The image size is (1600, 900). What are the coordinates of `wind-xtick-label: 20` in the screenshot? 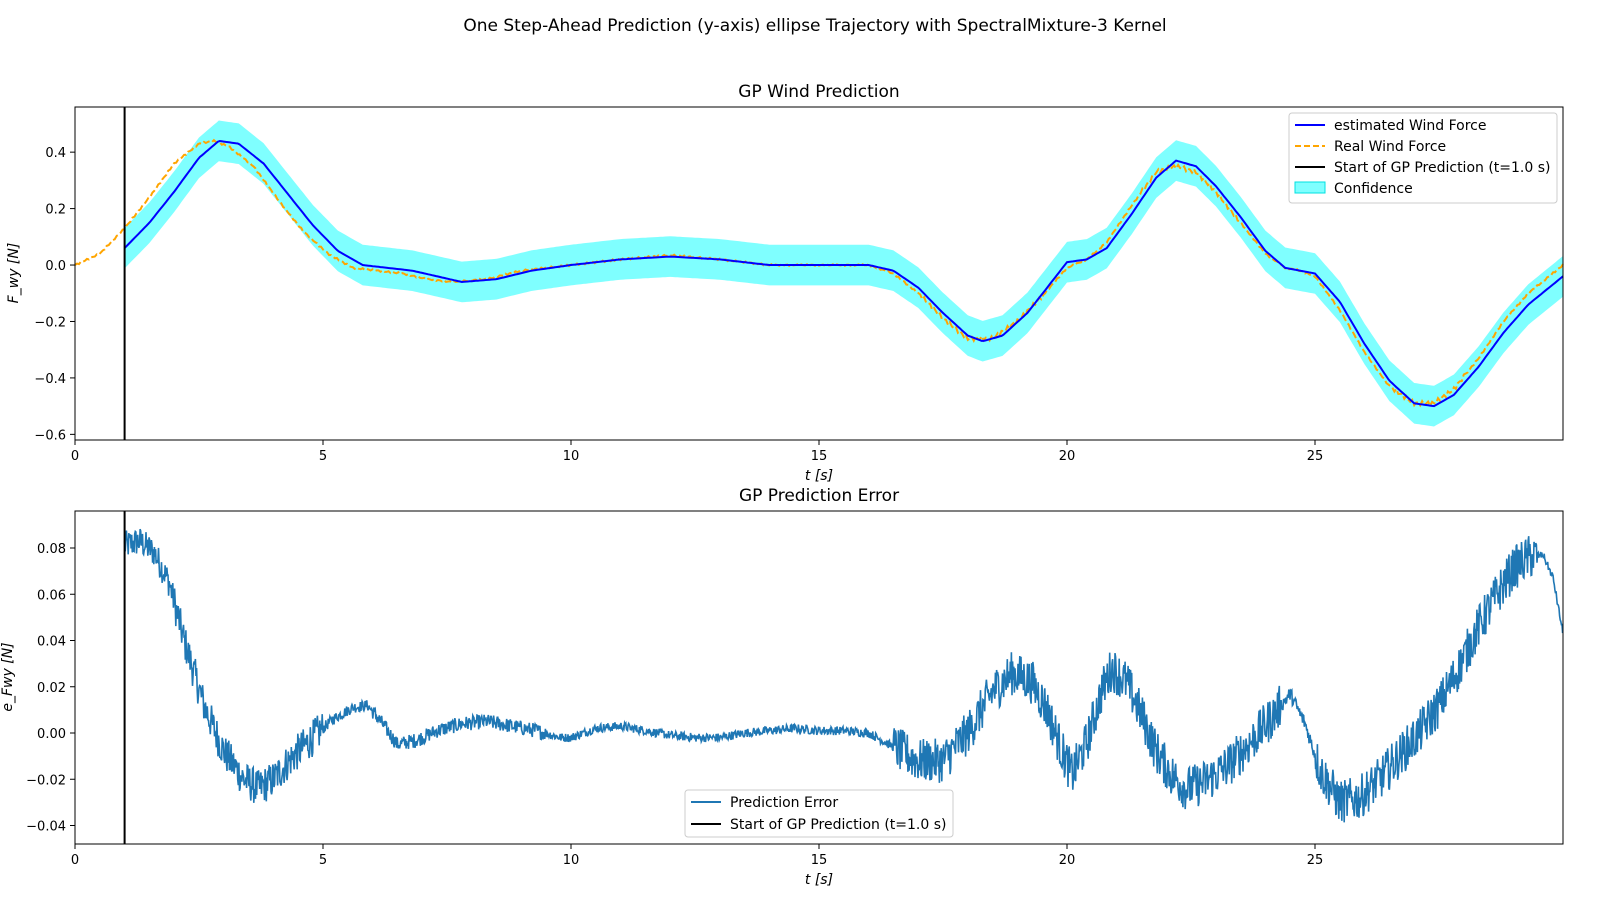 It's located at (1067, 456).